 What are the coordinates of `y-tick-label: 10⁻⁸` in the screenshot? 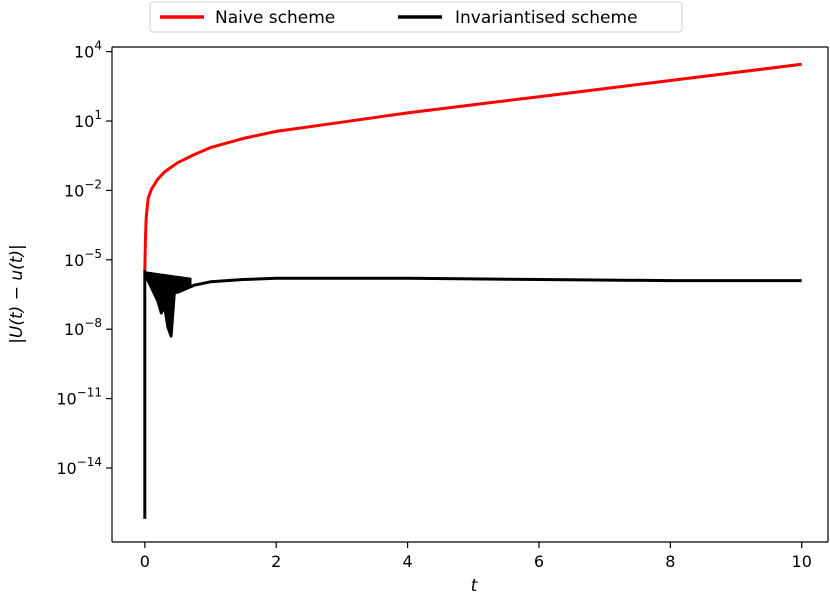 It's located at (83, 327).